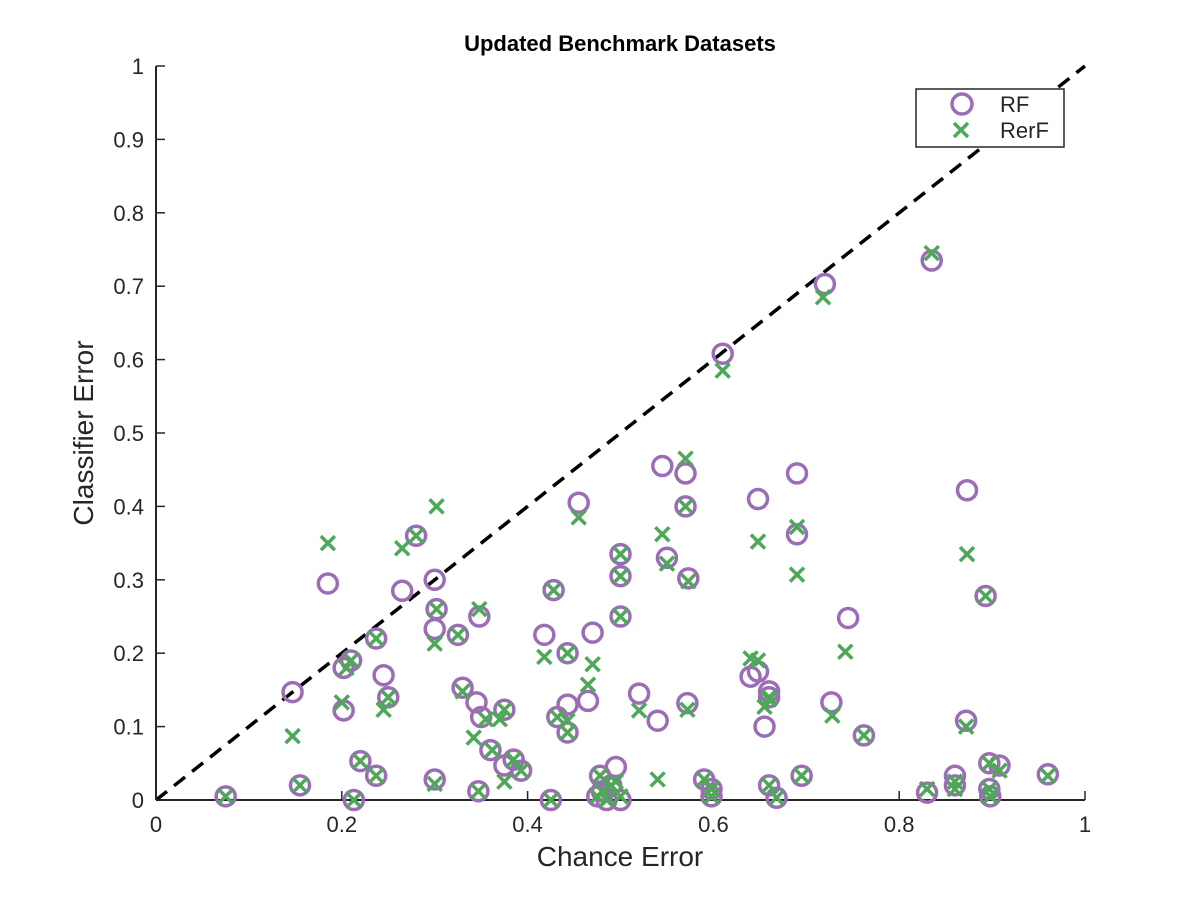 This screenshot has height=900, width=1200. What do you see at coordinates (128, 433) in the screenshot?
I see `y-tick-label: 0.5` at bounding box center [128, 433].